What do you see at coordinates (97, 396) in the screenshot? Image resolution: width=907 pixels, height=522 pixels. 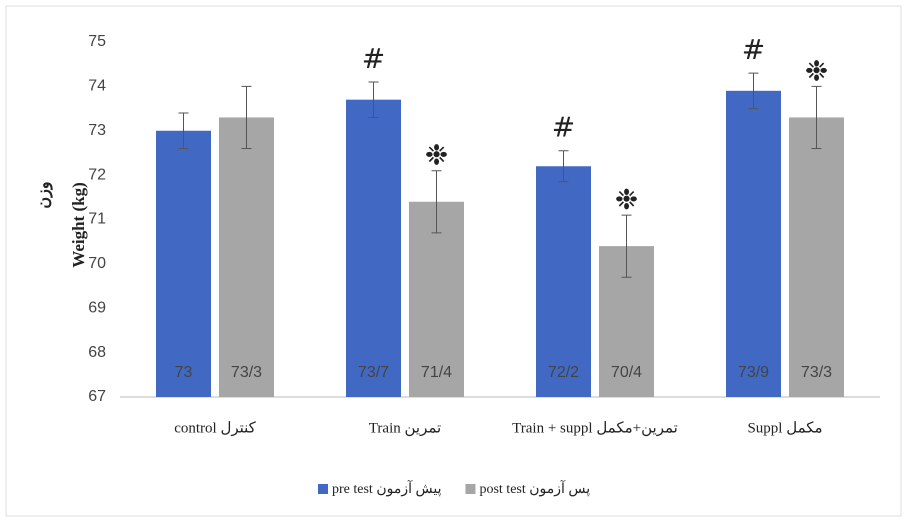 I see `y-tick-label: 67` at bounding box center [97, 396].